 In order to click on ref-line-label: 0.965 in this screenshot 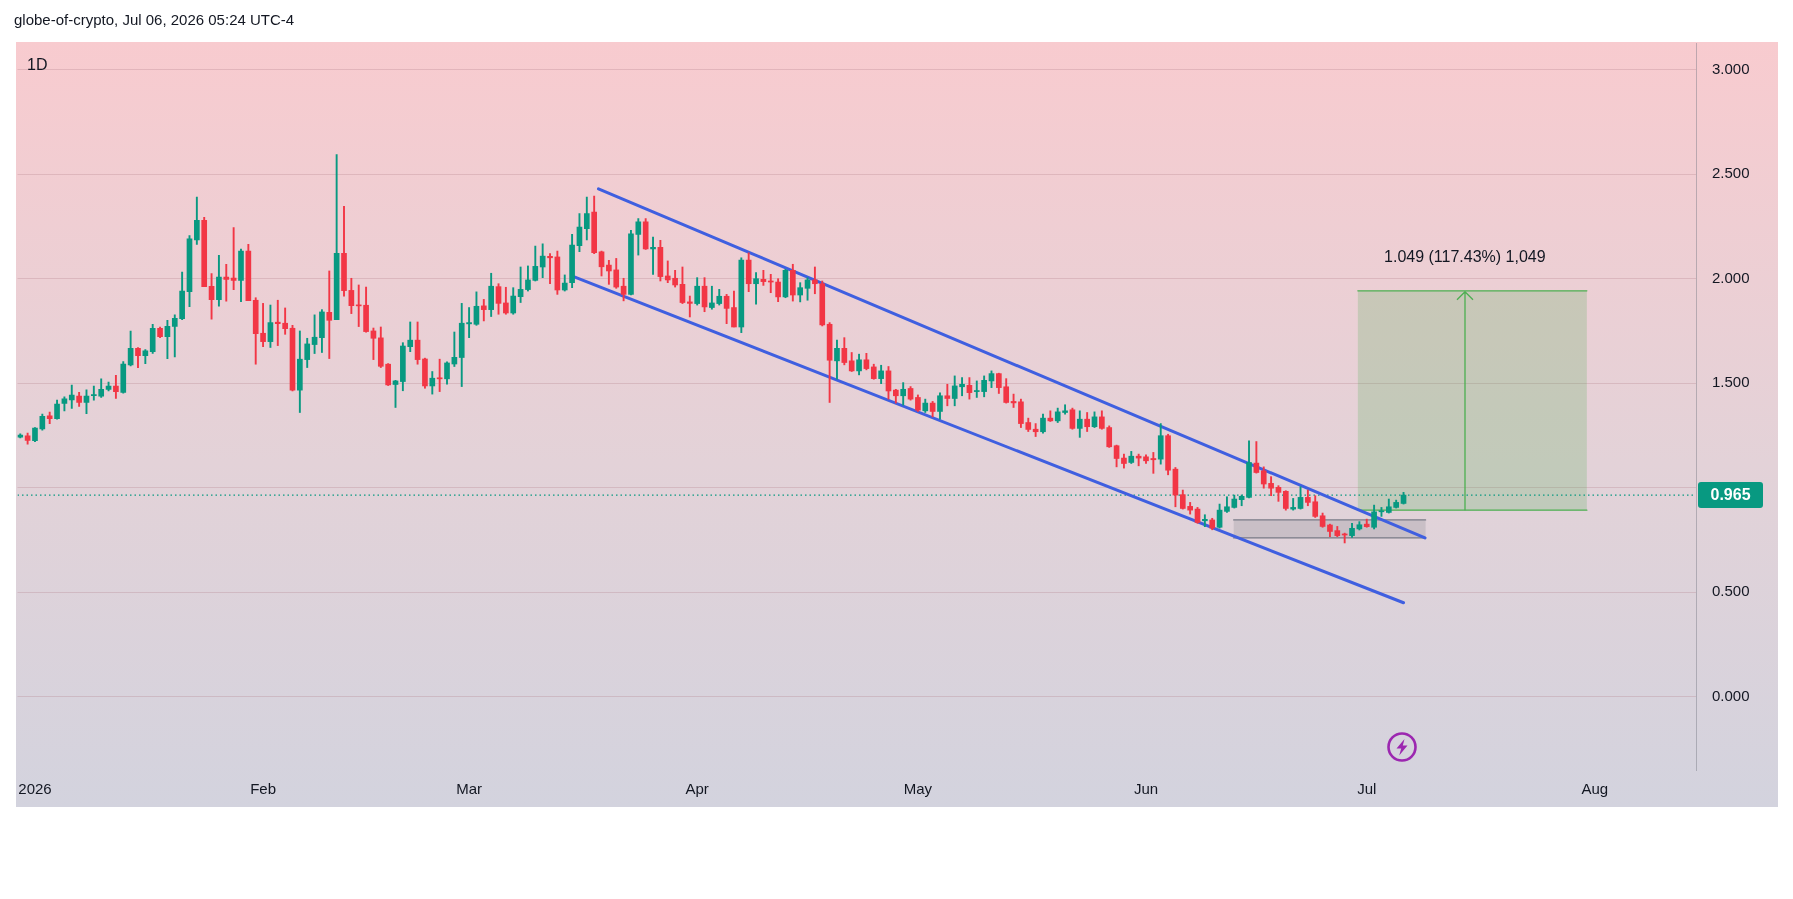, I will do `click(1730, 495)`.